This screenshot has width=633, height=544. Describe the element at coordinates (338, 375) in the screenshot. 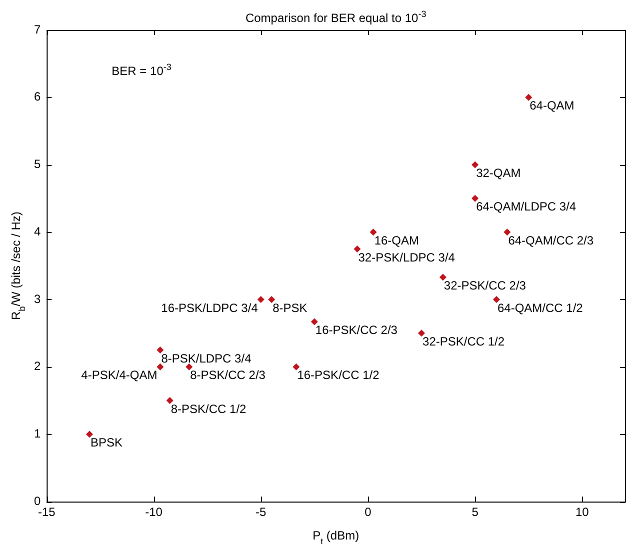

I see `annotation: 16-PSK/CC 1/2` at that location.